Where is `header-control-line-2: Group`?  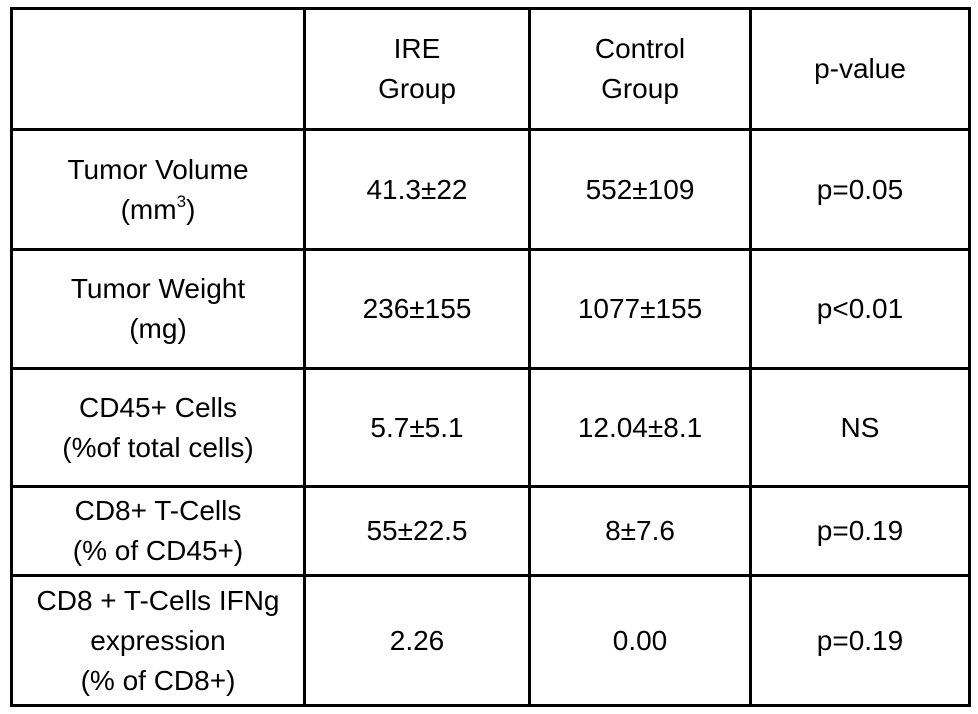
header-control-line-2: Group is located at coordinates (640, 88).